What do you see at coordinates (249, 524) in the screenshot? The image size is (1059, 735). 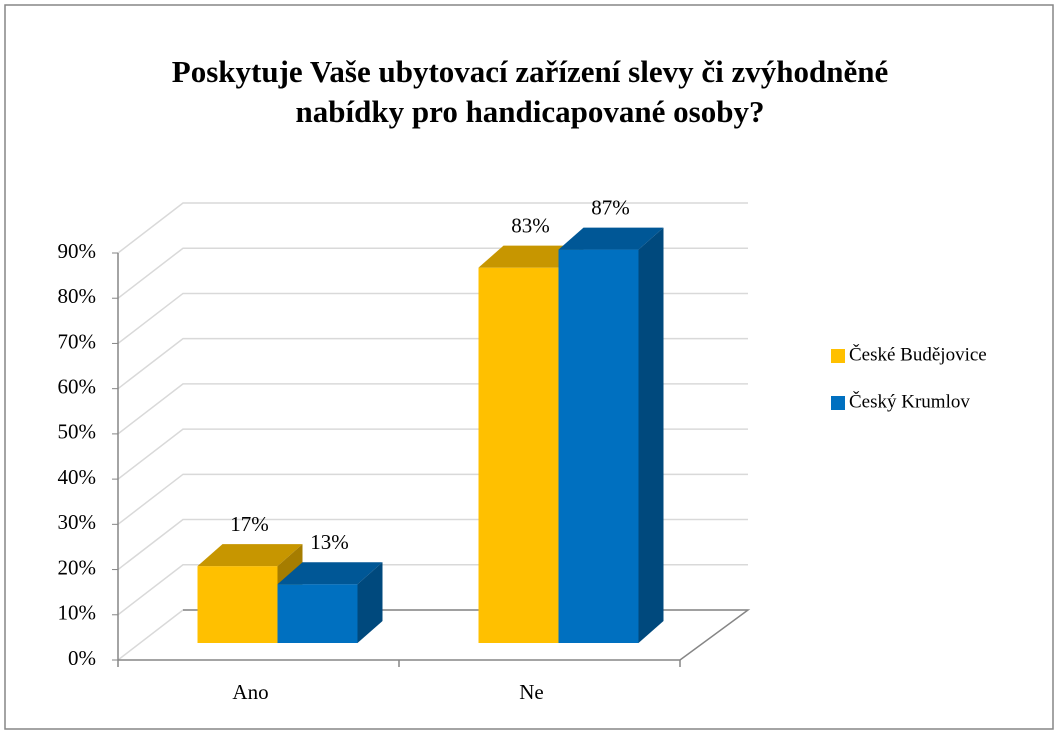 I see `value-label: 17%` at bounding box center [249, 524].